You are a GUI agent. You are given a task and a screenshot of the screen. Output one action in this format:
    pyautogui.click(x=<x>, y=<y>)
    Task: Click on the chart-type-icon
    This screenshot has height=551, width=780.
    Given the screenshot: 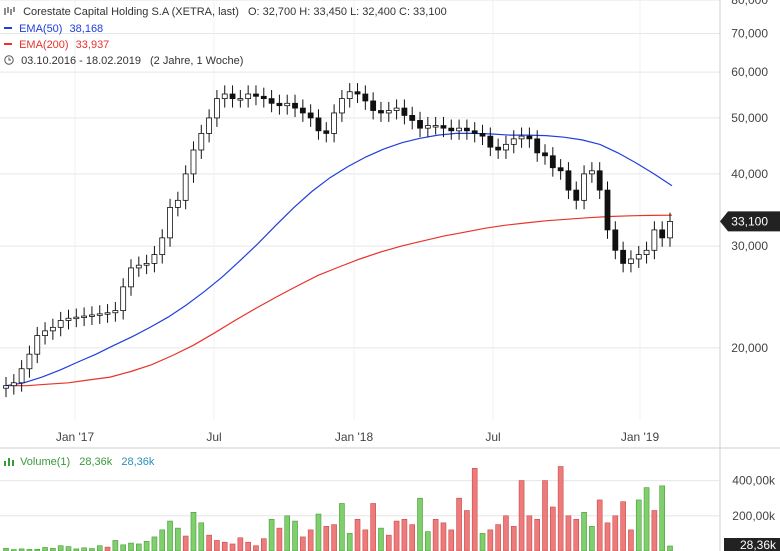 What is the action you would take?
    pyautogui.click(x=10, y=11)
    